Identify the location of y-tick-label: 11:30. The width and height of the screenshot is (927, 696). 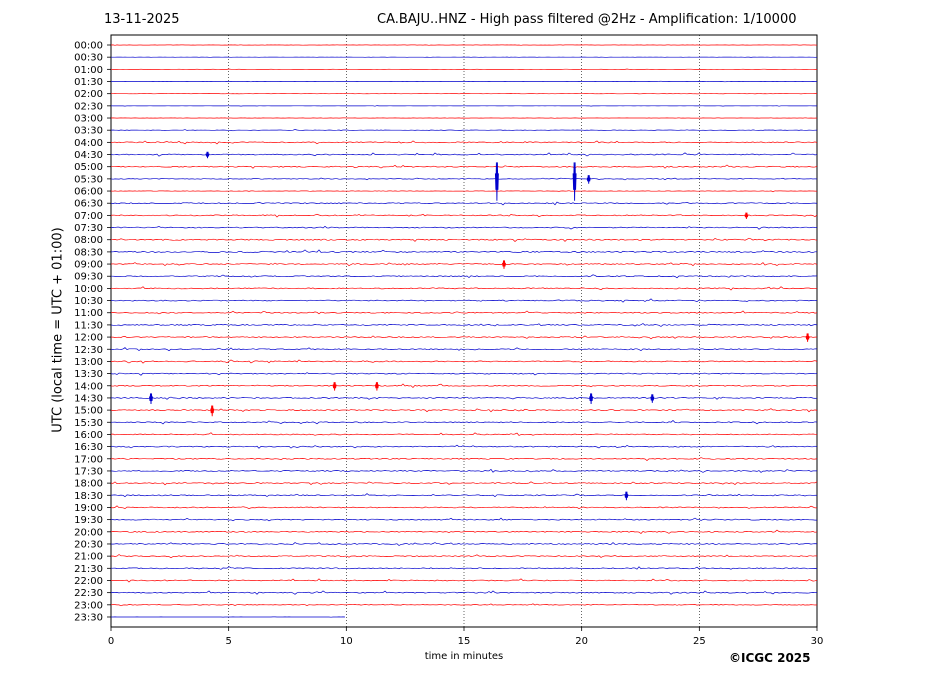
(88, 325).